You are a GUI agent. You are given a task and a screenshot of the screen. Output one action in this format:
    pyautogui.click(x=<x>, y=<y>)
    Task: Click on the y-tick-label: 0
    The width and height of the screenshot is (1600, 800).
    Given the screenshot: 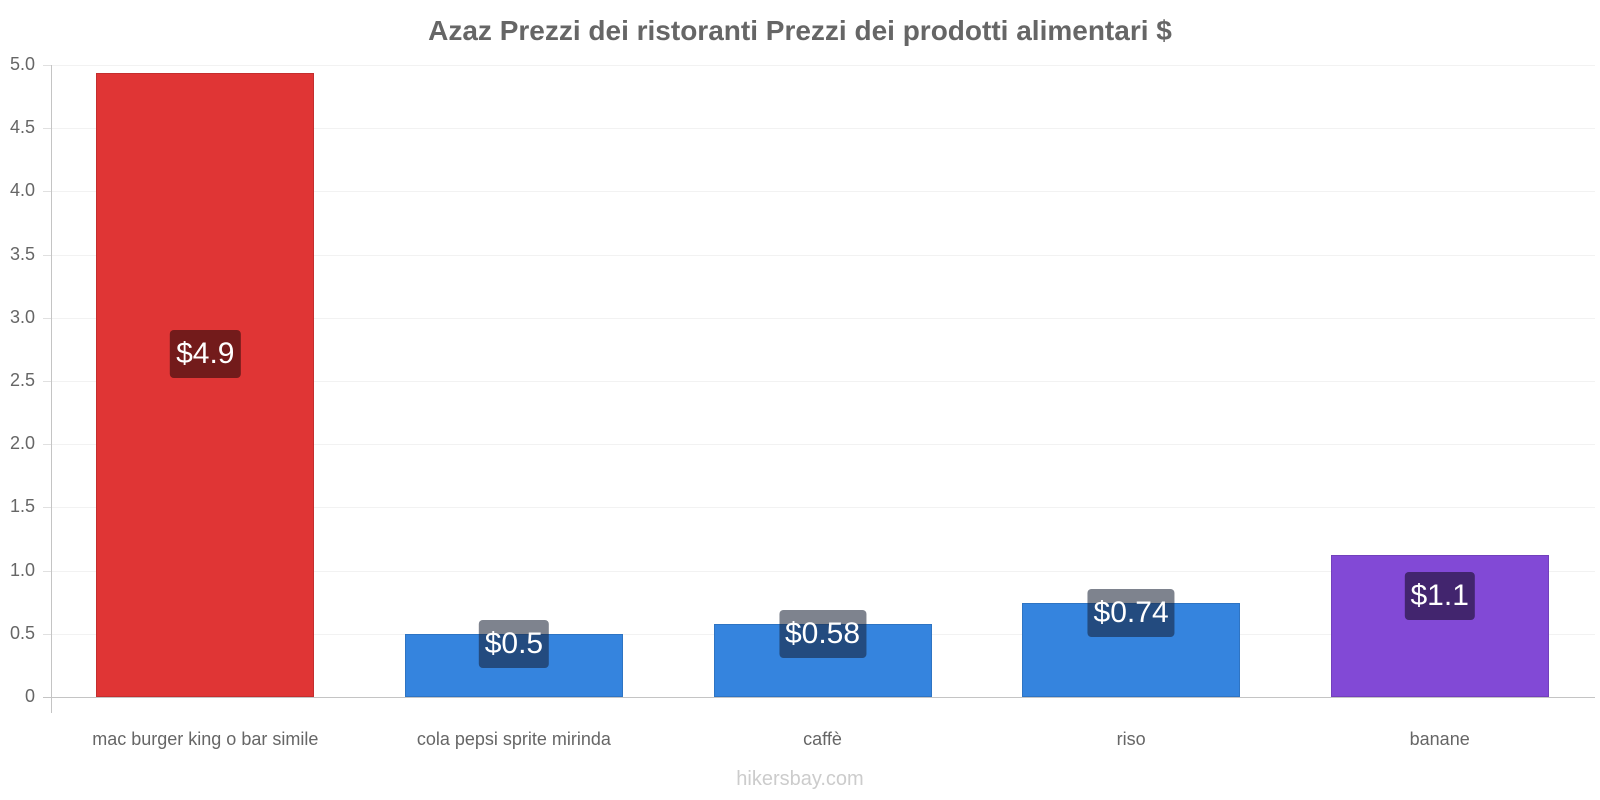 What is the action you would take?
    pyautogui.click(x=29, y=696)
    